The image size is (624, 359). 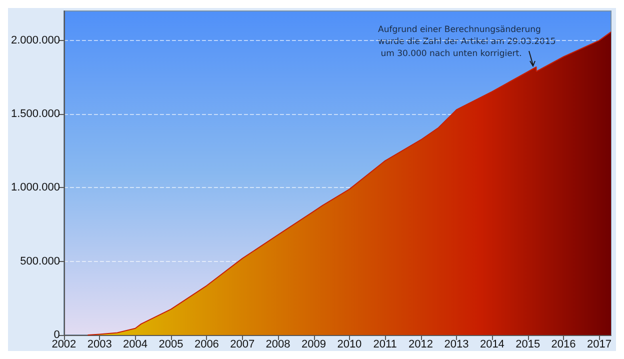 What do you see at coordinates (242, 344) in the screenshot?
I see `x-tick-label: 2007` at bounding box center [242, 344].